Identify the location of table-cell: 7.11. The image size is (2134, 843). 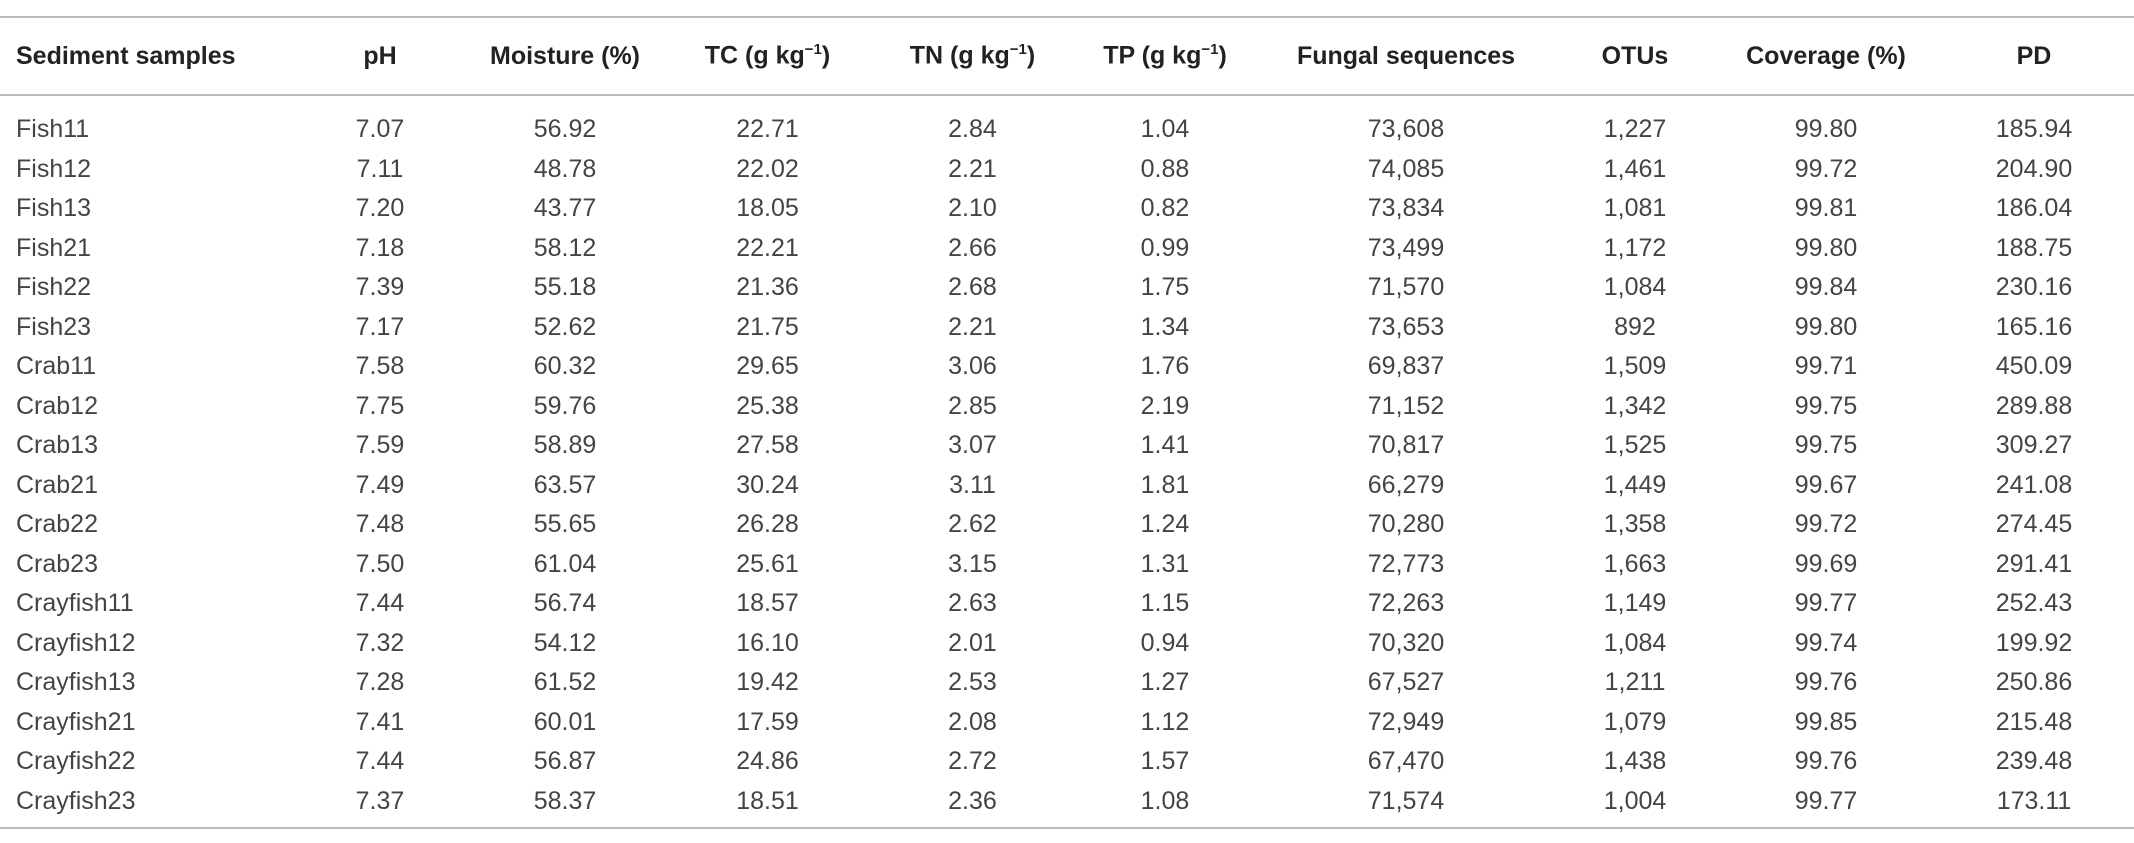
(380, 168).